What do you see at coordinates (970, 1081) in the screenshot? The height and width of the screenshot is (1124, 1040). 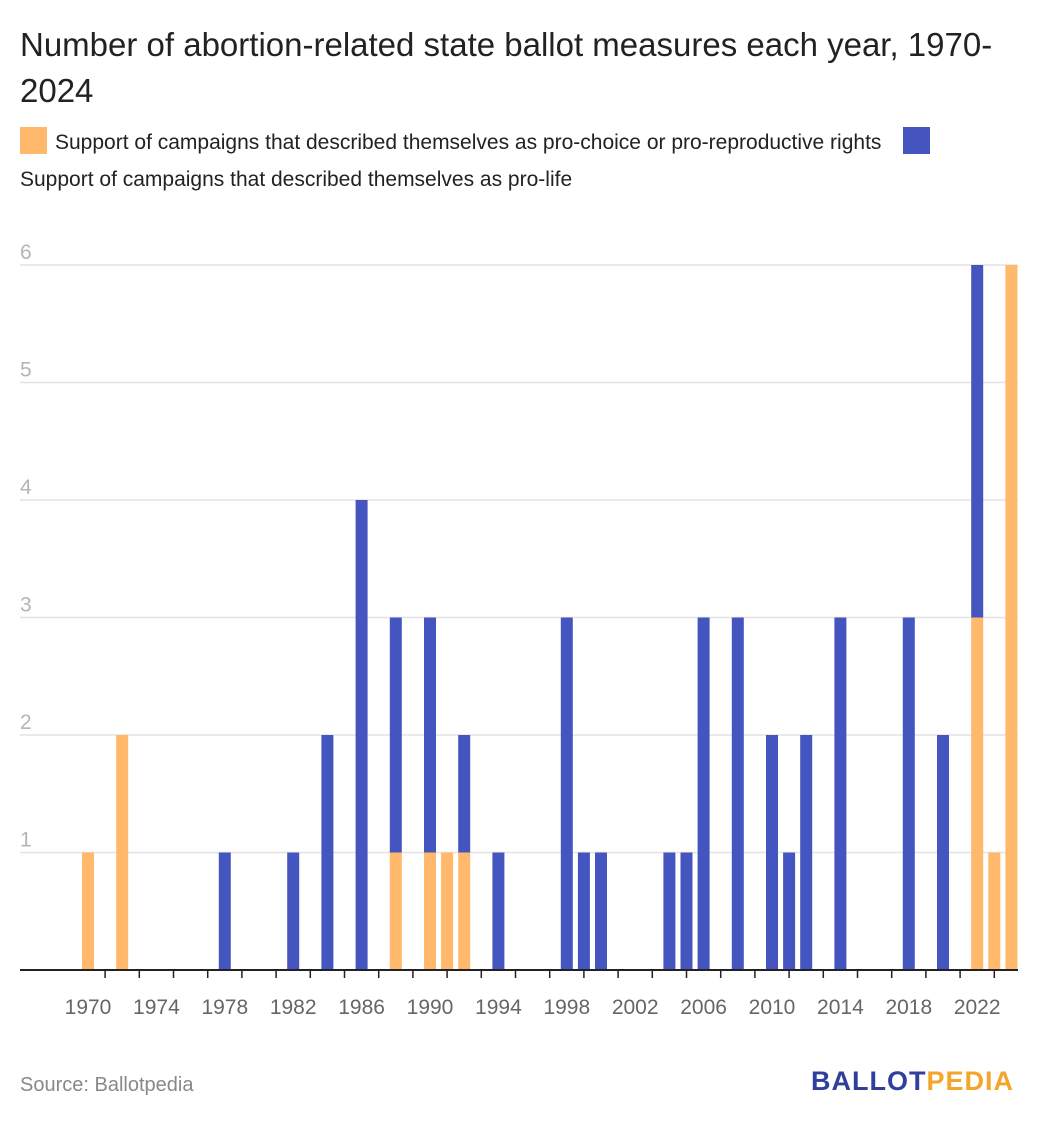 I see `logo-text-pedia: PEDIA` at bounding box center [970, 1081].